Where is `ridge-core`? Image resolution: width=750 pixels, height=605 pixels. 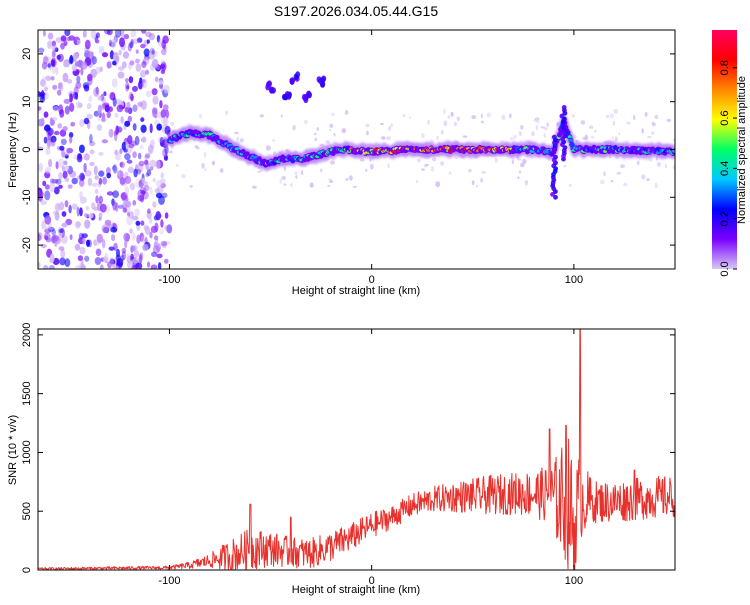 ridge-core is located at coordinates (571, 140).